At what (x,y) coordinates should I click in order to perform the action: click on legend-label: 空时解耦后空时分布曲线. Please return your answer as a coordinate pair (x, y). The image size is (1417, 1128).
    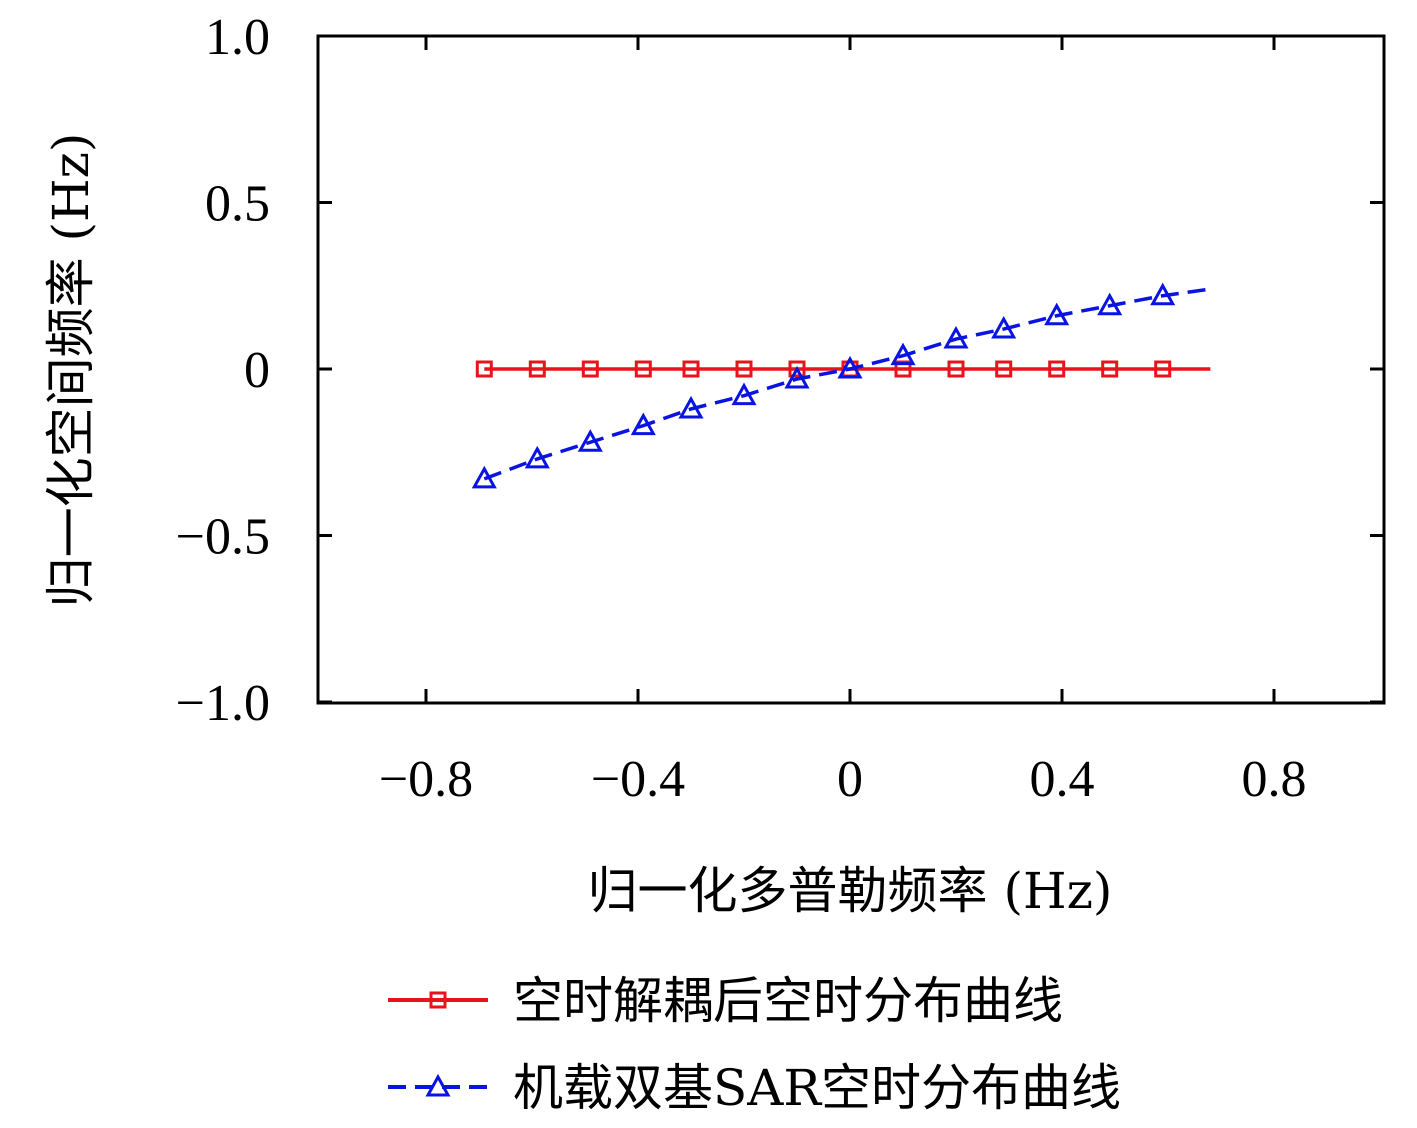
    Looking at the image, I should click on (788, 1001).